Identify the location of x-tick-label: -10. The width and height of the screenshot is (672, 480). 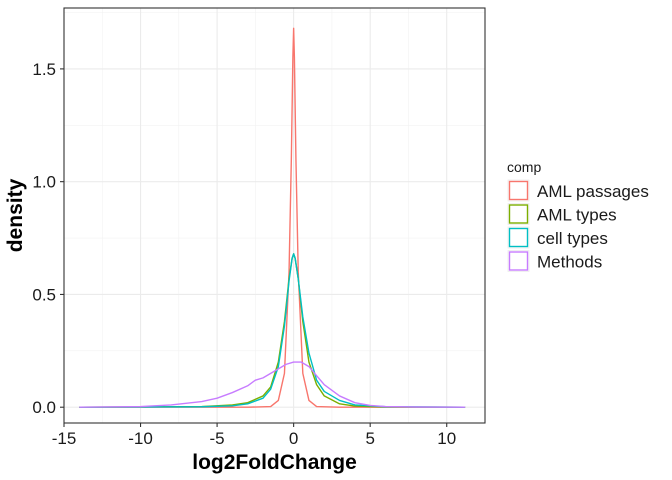
(140, 438).